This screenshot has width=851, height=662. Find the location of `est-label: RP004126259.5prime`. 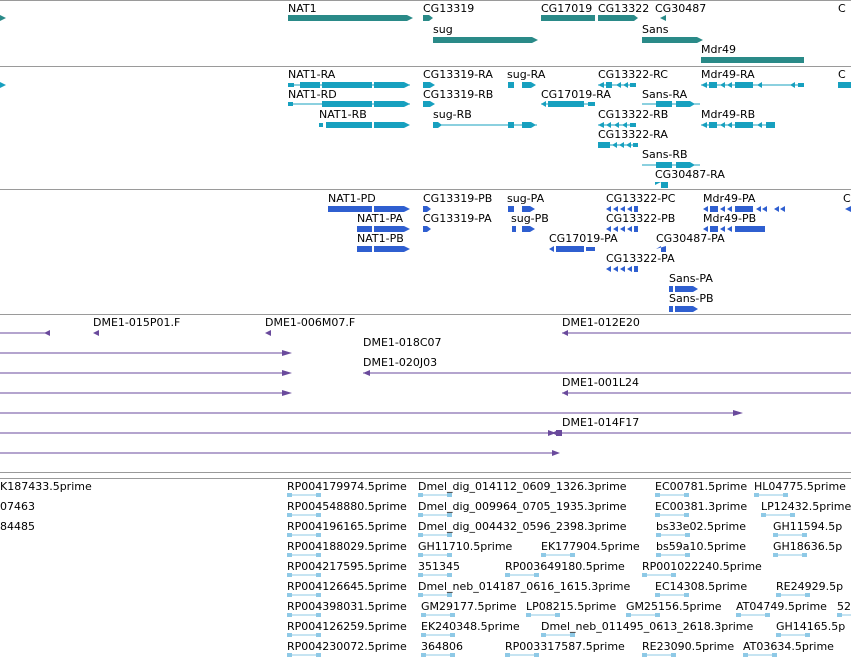

est-label: RP004126259.5prime is located at coordinates (347, 626).